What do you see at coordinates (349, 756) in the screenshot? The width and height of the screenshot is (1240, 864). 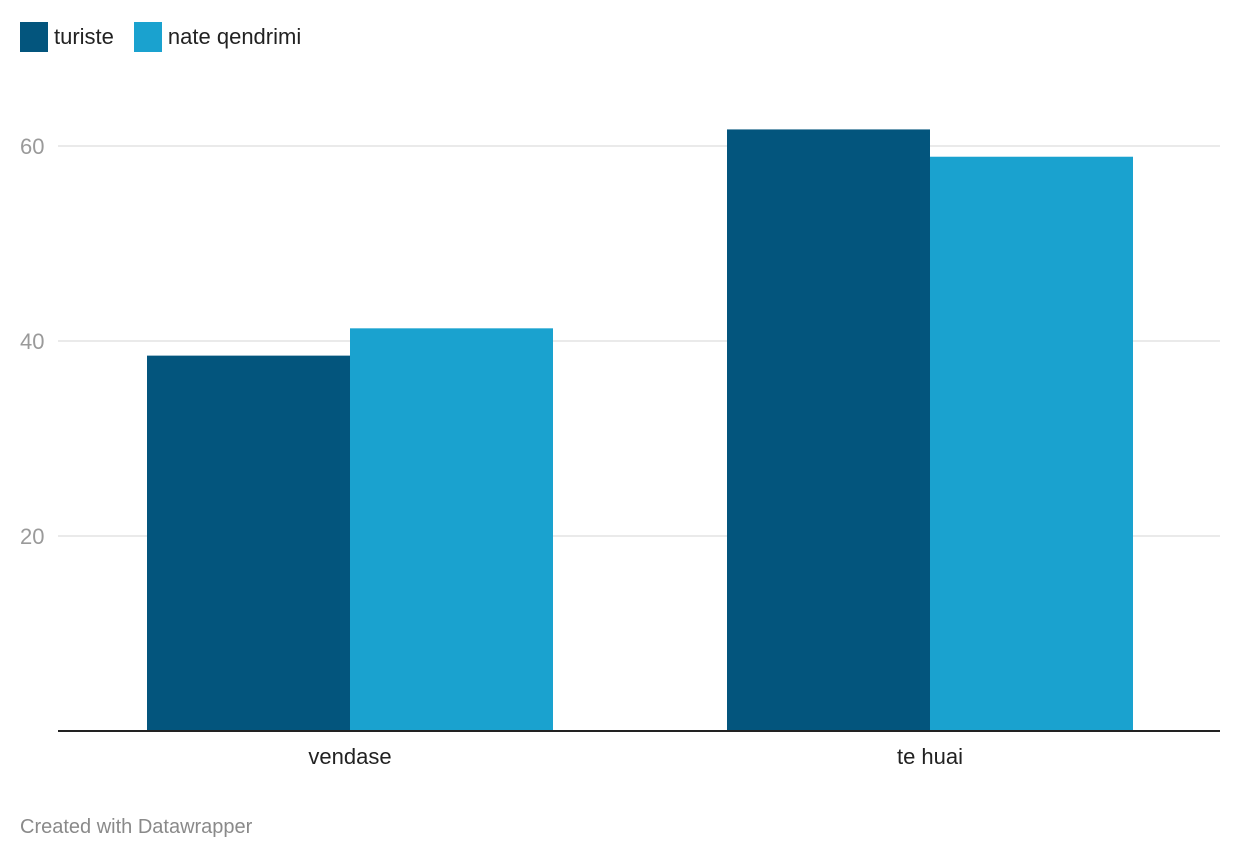 I see `x-tick-label: vendase` at bounding box center [349, 756].